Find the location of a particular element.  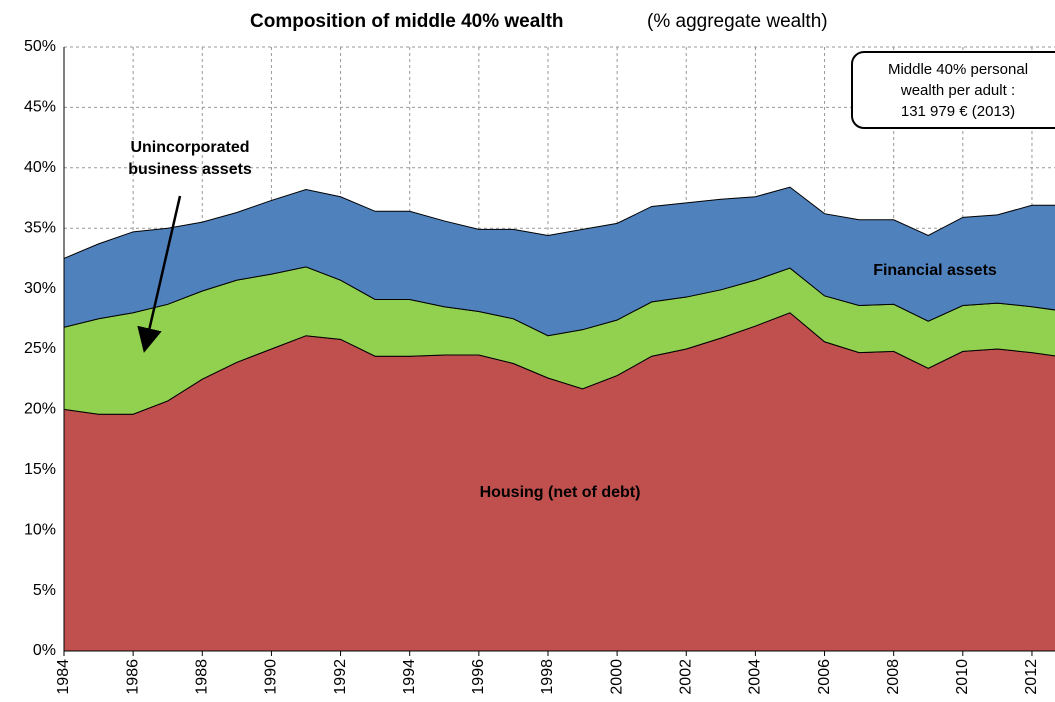

annotation: Unincorporated is located at coordinates (189, 147).